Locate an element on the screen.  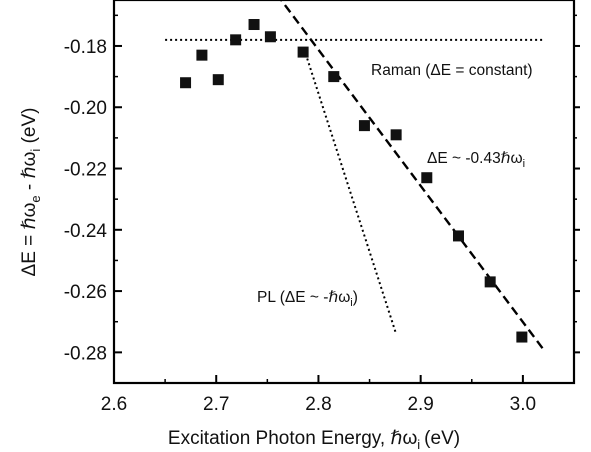
annotation-pl-sub: i is located at coordinates (351, 303).